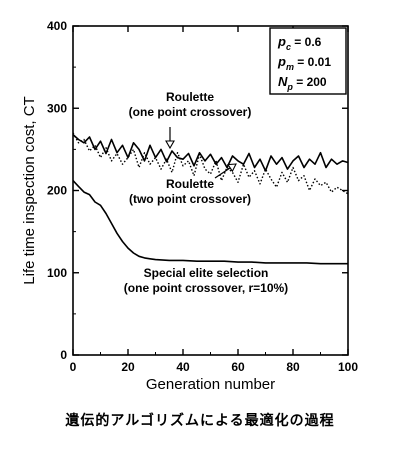 Image resolution: width=400 pixels, height=459 pixels. I want to click on parameter-line: pc = 0.6, so click(299, 43).